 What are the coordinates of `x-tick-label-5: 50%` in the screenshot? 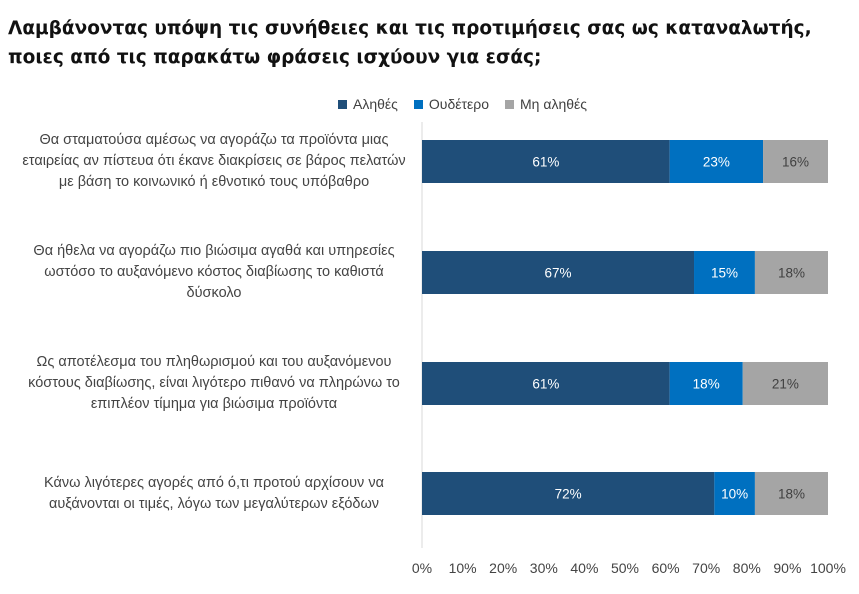 It's located at (625, 568).